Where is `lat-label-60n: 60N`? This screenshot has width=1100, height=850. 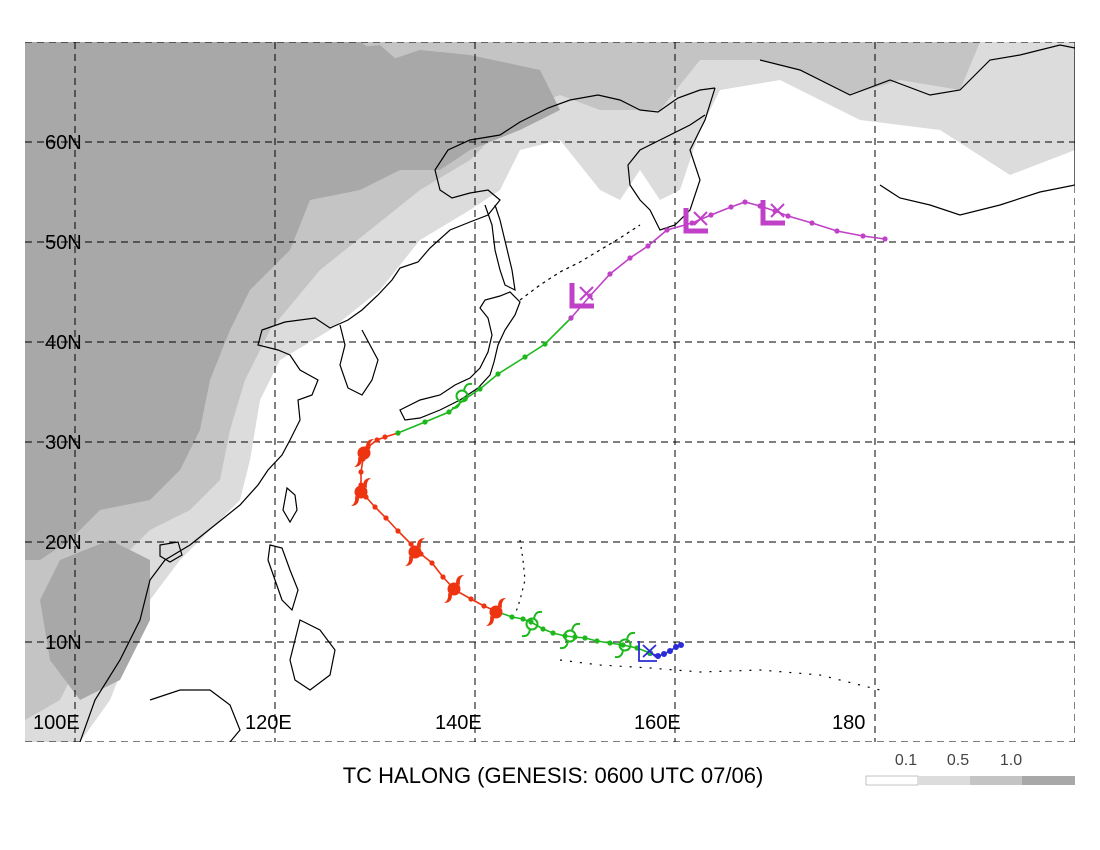 lat-label-60n: 60N is located at coordinates (63, 143).